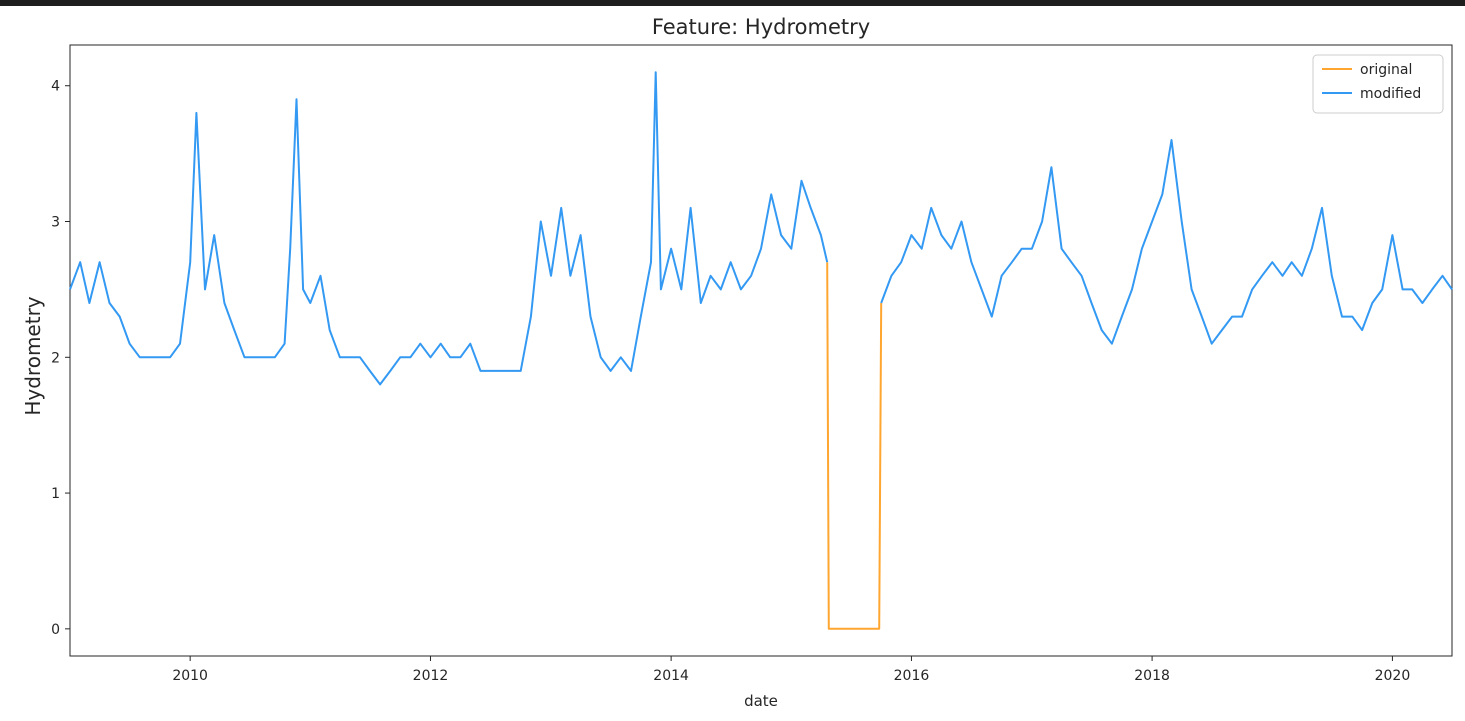  I want to click on y-axis-title: Hydrometry, so click(33, 355).